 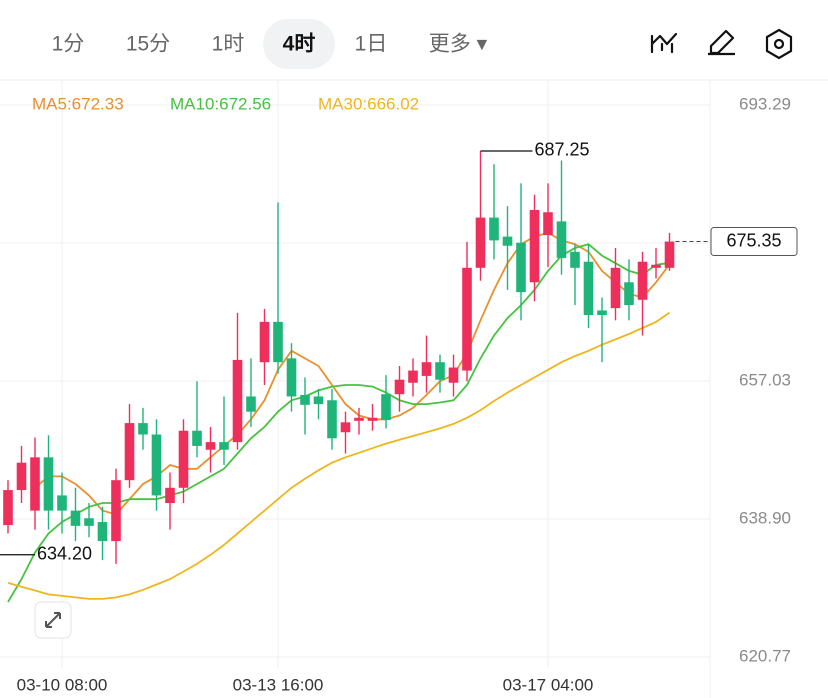 I want to click on tab: 15分, so click(x=148, y=44).